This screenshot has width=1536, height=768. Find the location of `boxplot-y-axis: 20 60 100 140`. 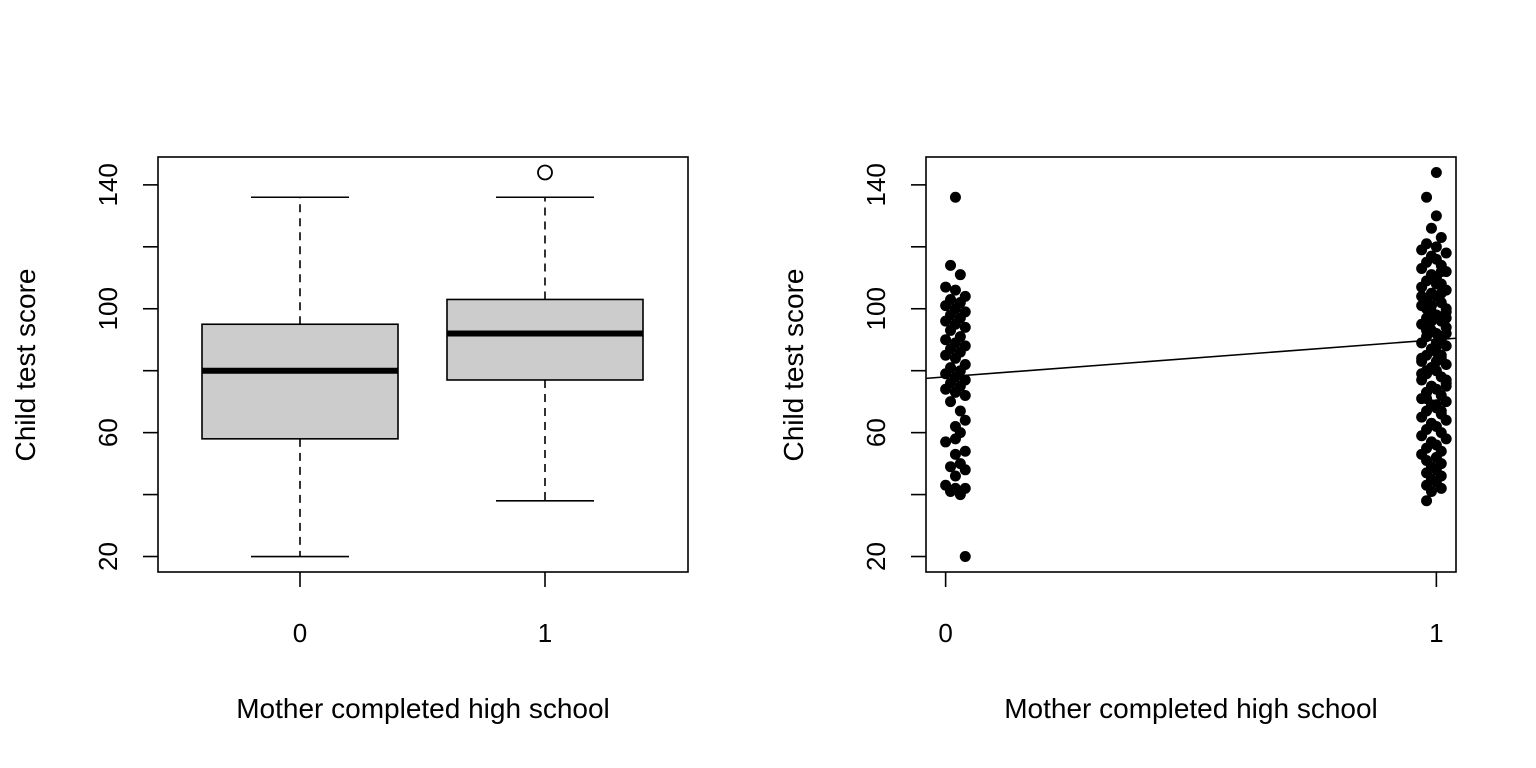

boxplot-y-axis: 20 60 100 140 is located at coordinates (125, 367).